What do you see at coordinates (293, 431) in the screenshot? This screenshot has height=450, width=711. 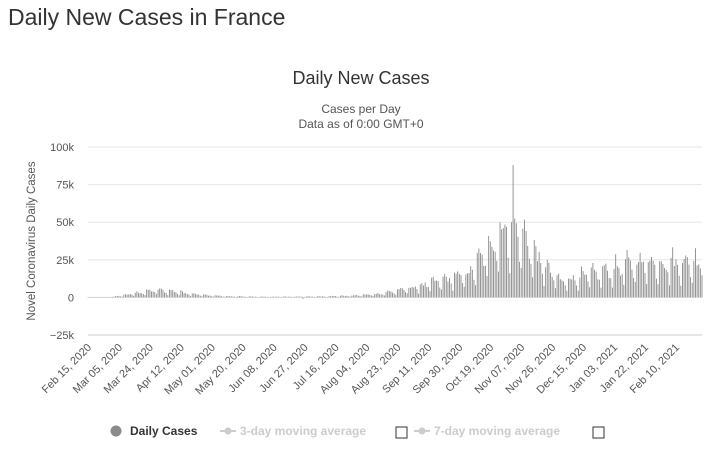 I see `legend-item-3day-average: 3-day moving average` at bounding box center [293, 431].